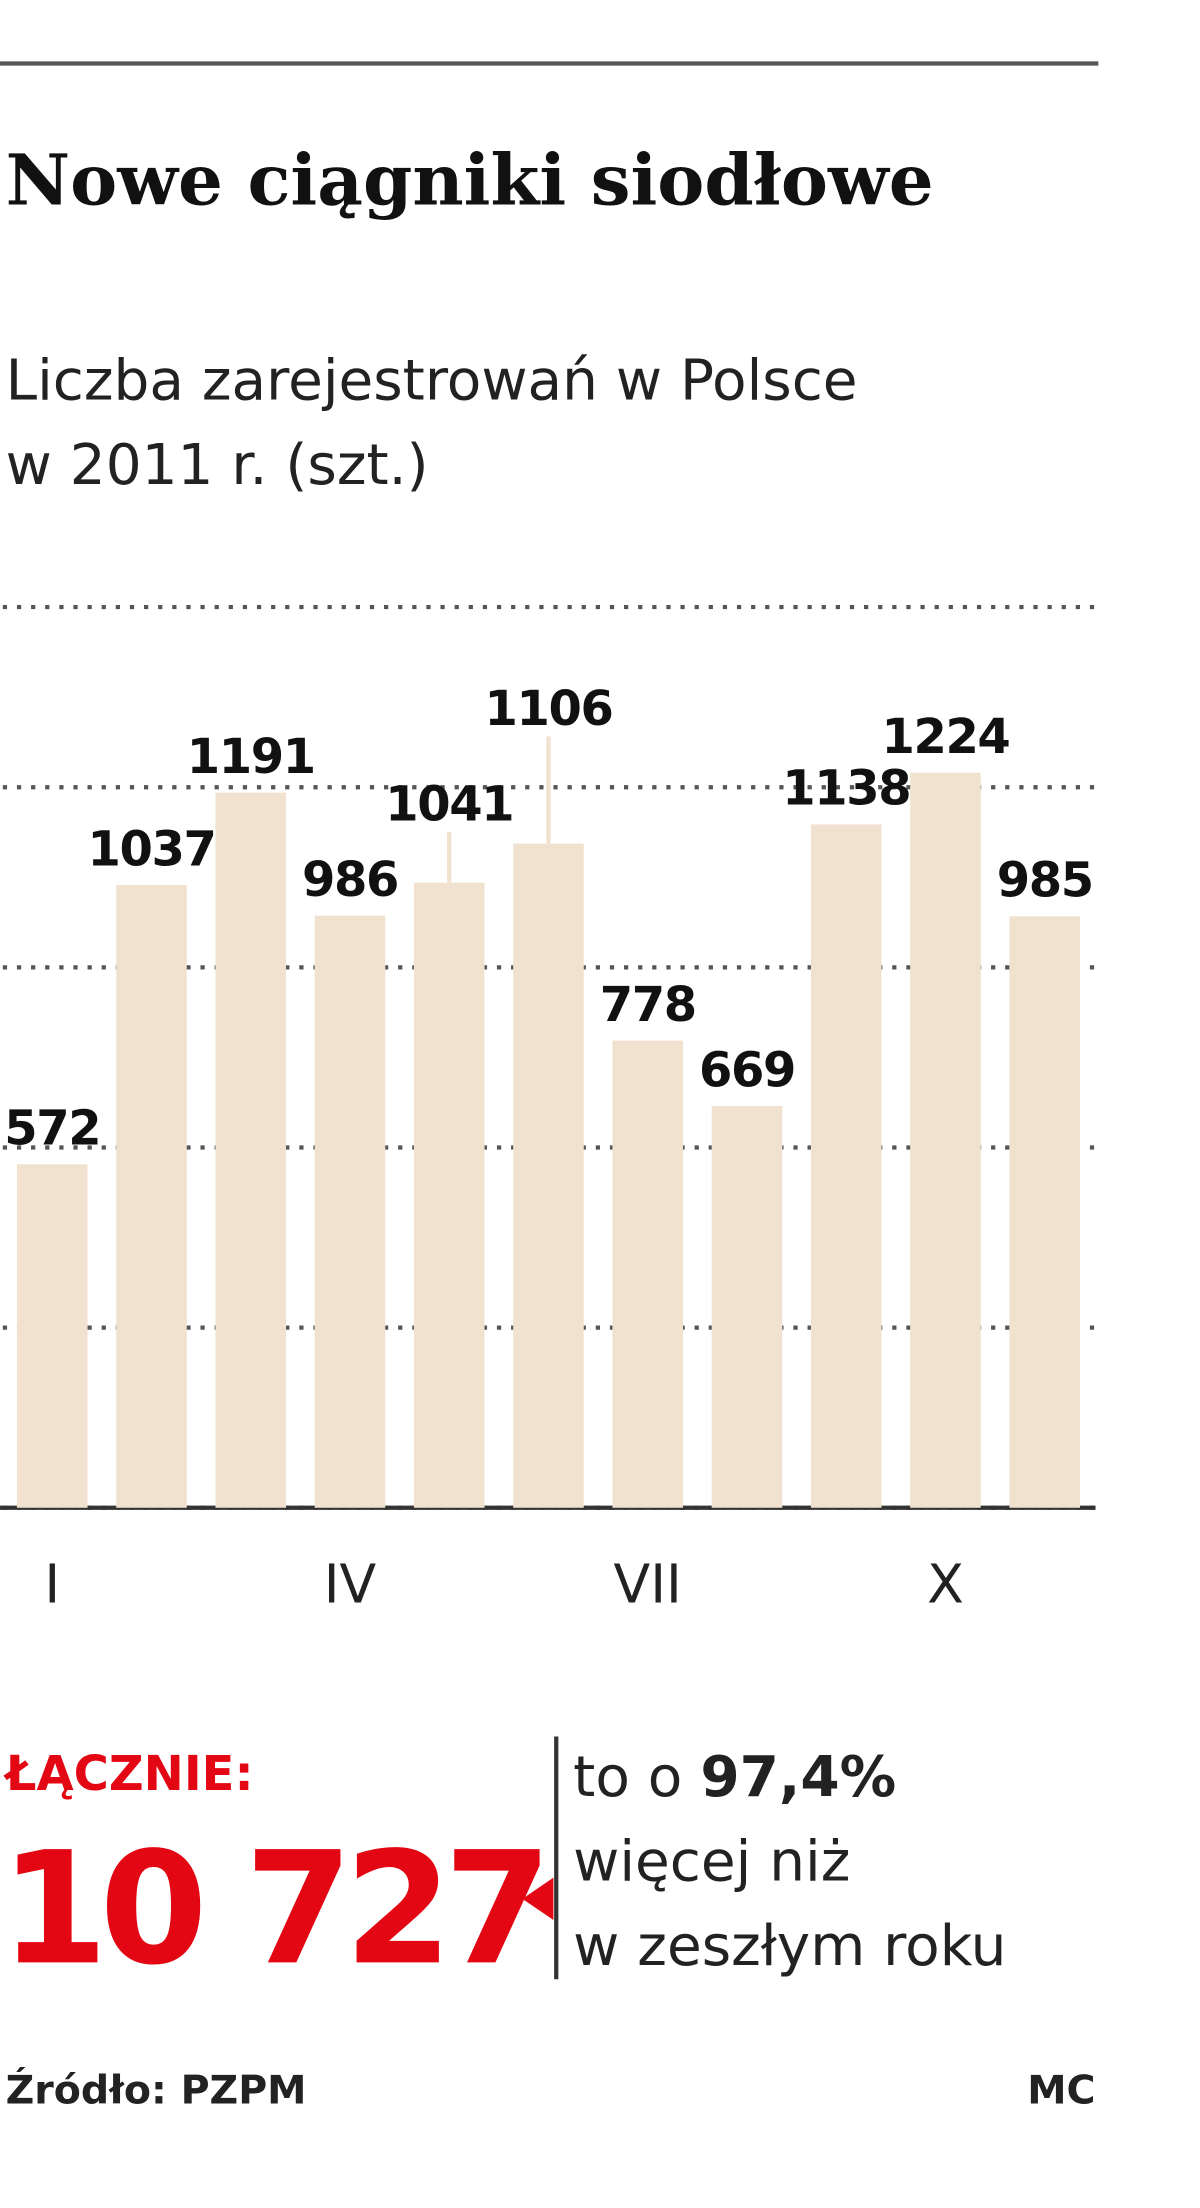 The height and width of the screenshot is (2208, 1200). What do you see at coordinates (449, 805) in the screenshot?
I see `value-label: 1041` at bounding box center [449, 805].